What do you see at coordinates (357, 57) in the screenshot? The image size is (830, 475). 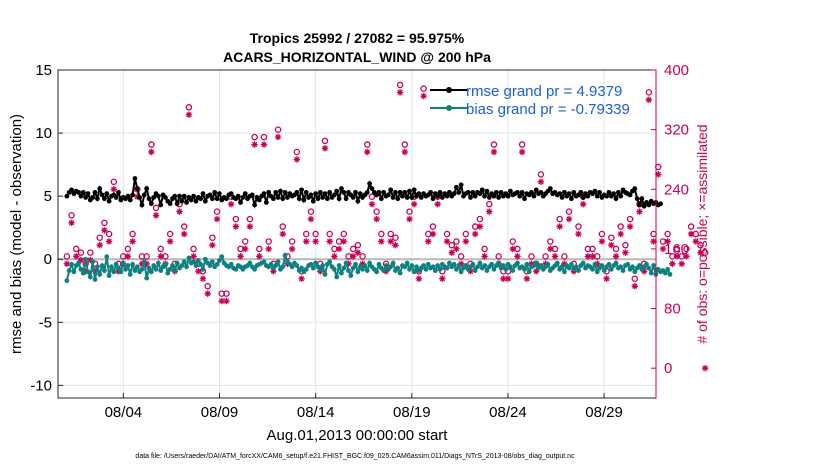 I see `chart-title-line2: ACARS_HORIZONTAL_WIND @ 200 hPa` at bounding box center [357, 57].